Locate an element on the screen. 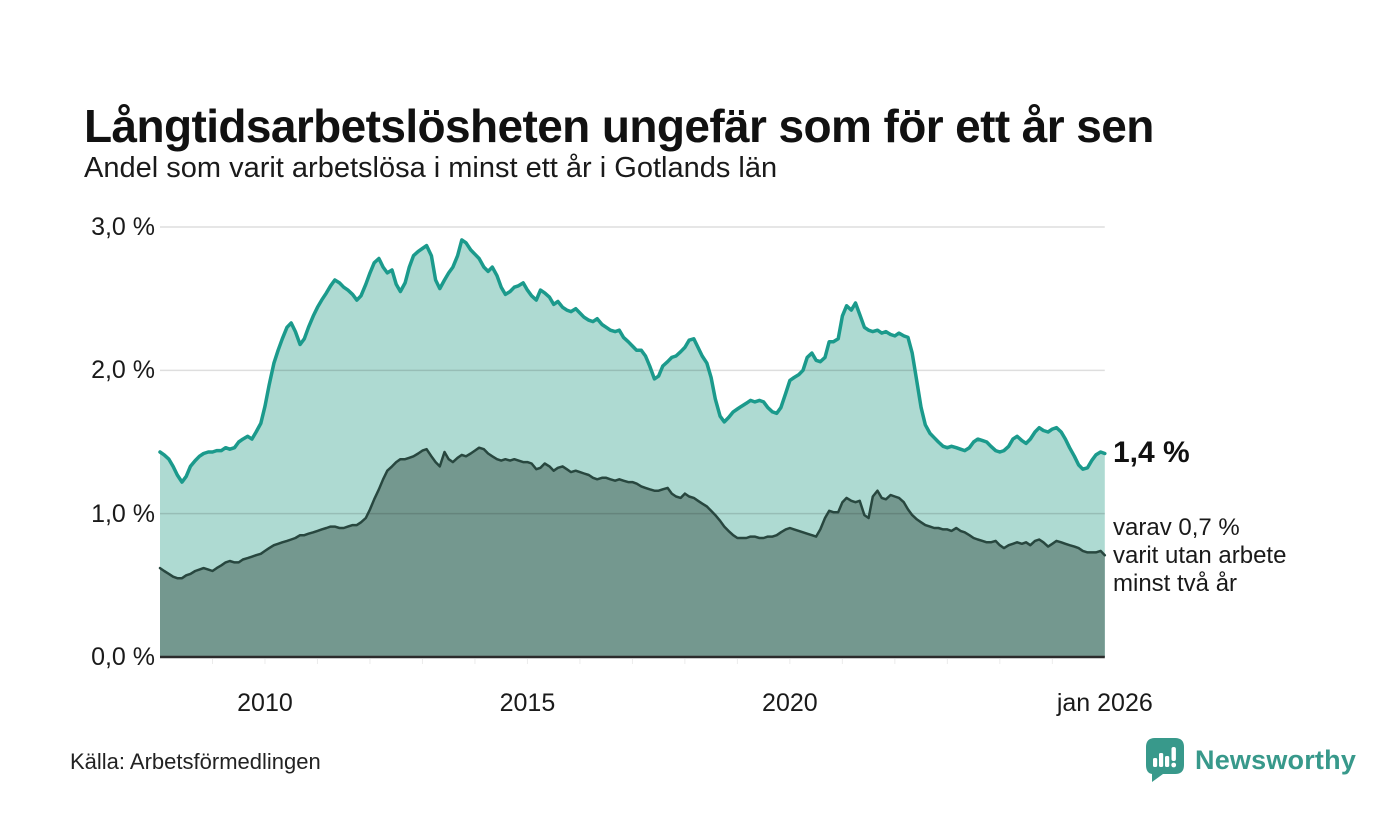  x-axis-label: jan 2026 is located at coordinates (1104, 703).